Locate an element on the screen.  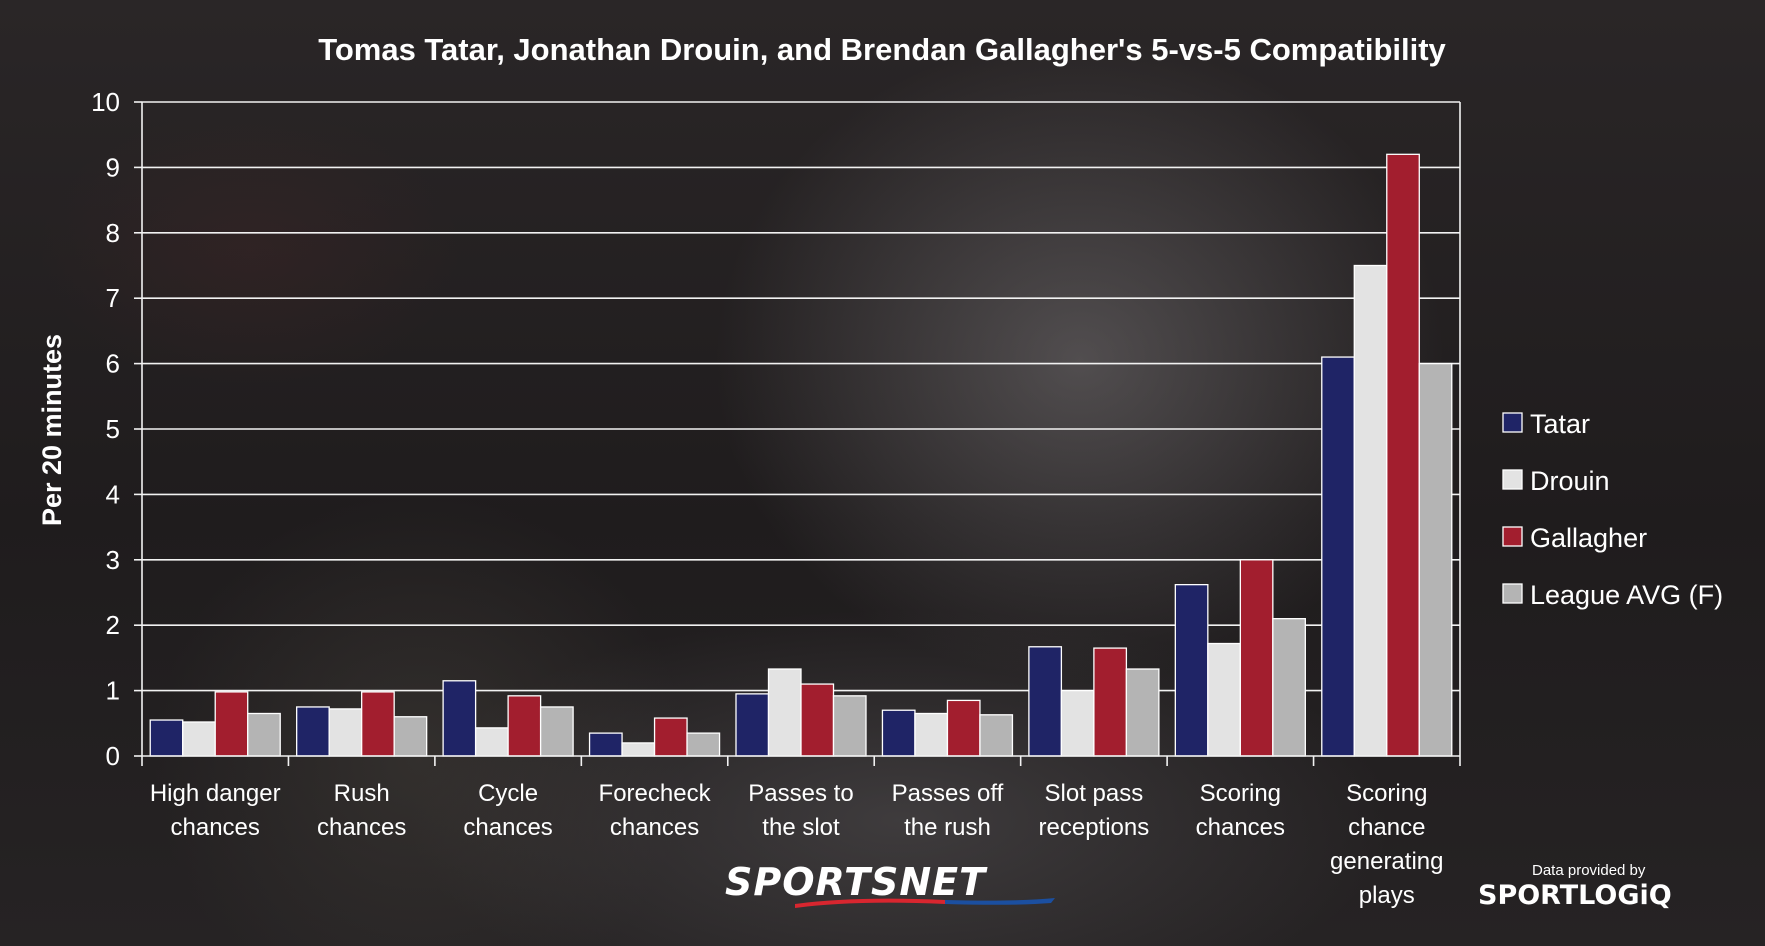
x-tick-label: Passes to the slot is located at coordinates (800, 810).